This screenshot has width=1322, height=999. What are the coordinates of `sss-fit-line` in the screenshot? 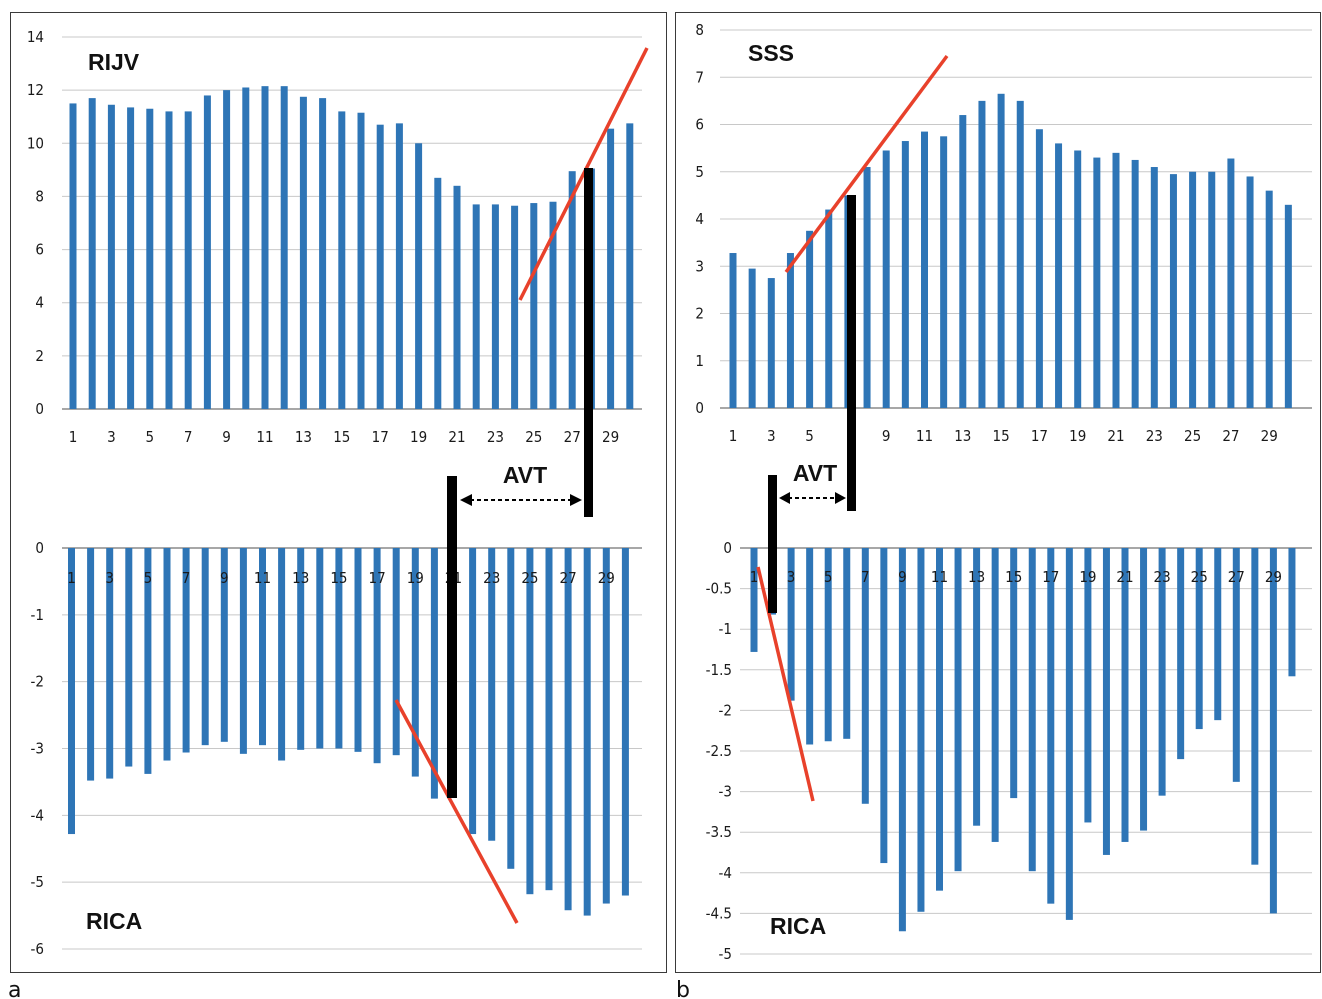 It's located at (866, 164).